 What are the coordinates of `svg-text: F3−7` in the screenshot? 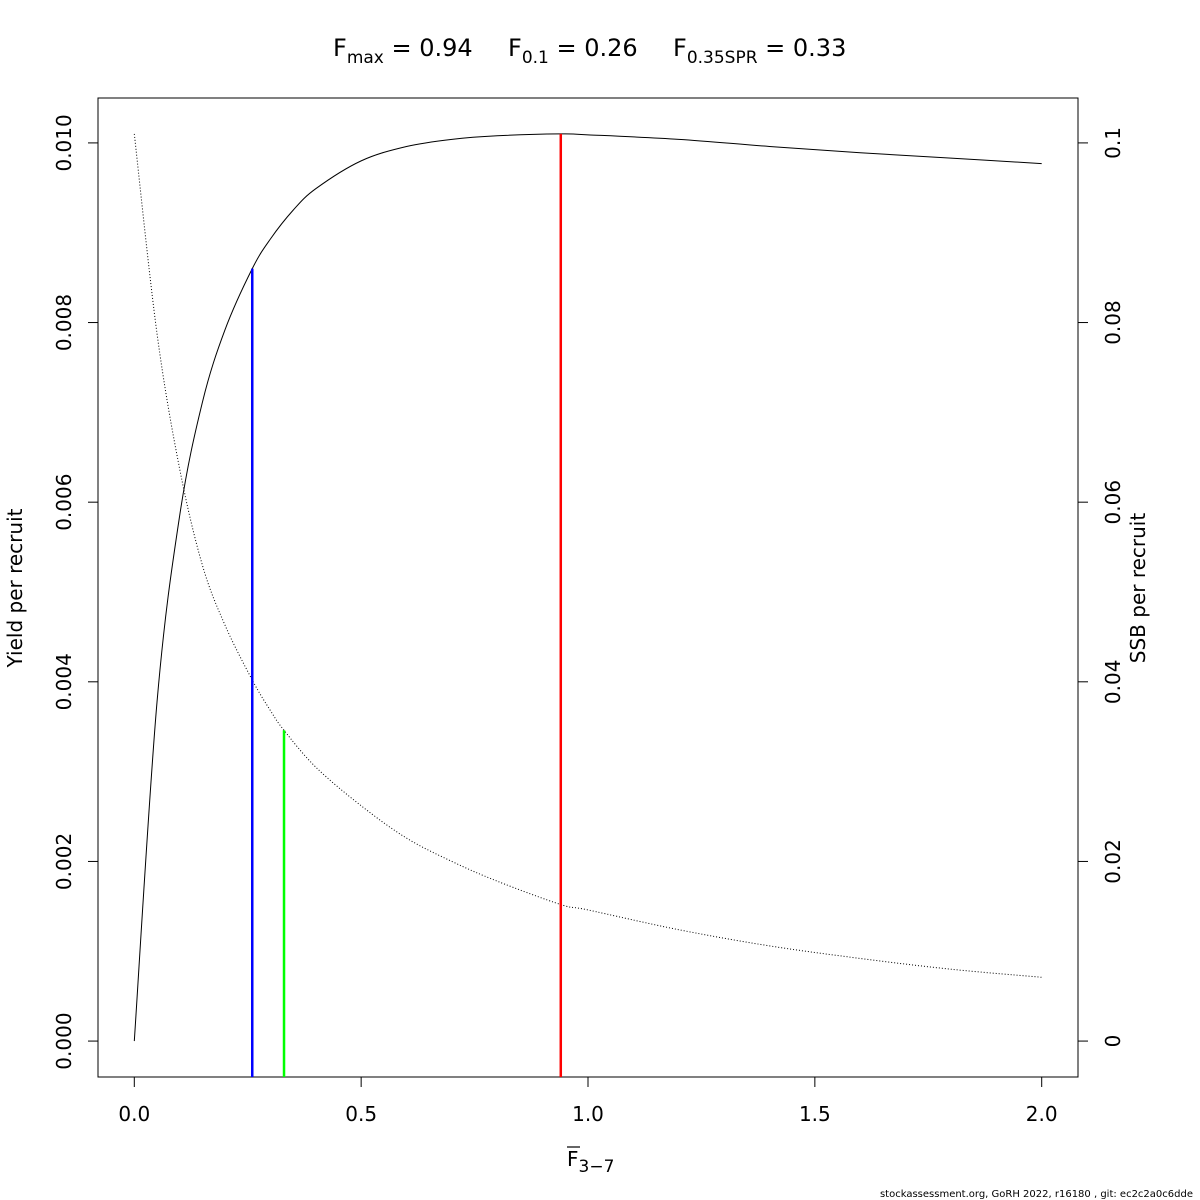 It's located at (590, 1162).